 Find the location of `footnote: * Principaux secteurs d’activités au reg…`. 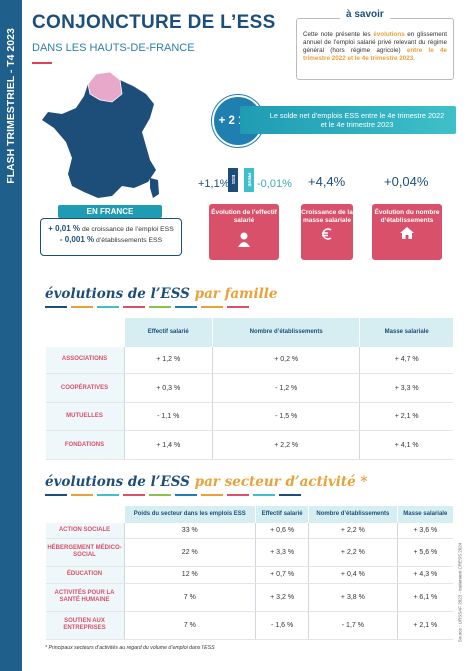

footnote: * Principaux secteurs d’activités au reg… is located at coordinates (130, 648).